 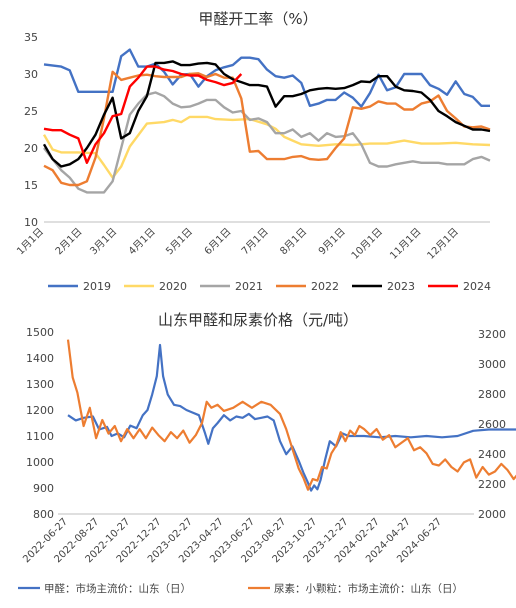 I want to click on chart-2-left-y-tick-label: 1200, so click(x=40, y=410).